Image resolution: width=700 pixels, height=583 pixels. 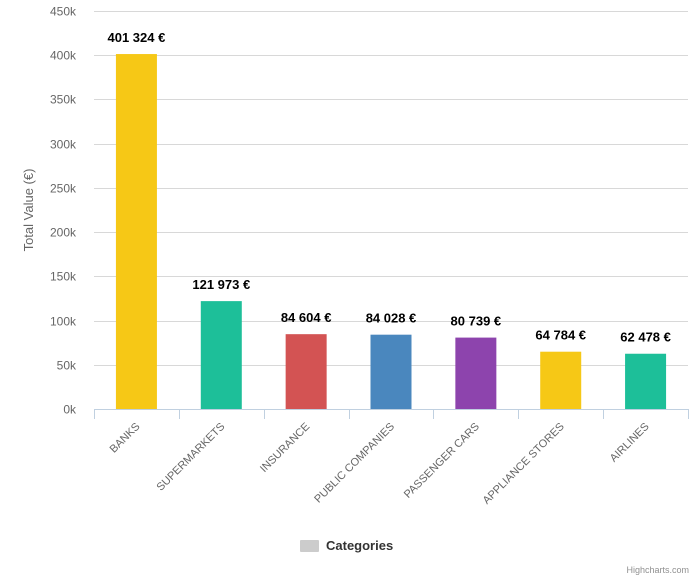 I want to click on credits-link: Highcharts.com, so click(x=657, y=570).